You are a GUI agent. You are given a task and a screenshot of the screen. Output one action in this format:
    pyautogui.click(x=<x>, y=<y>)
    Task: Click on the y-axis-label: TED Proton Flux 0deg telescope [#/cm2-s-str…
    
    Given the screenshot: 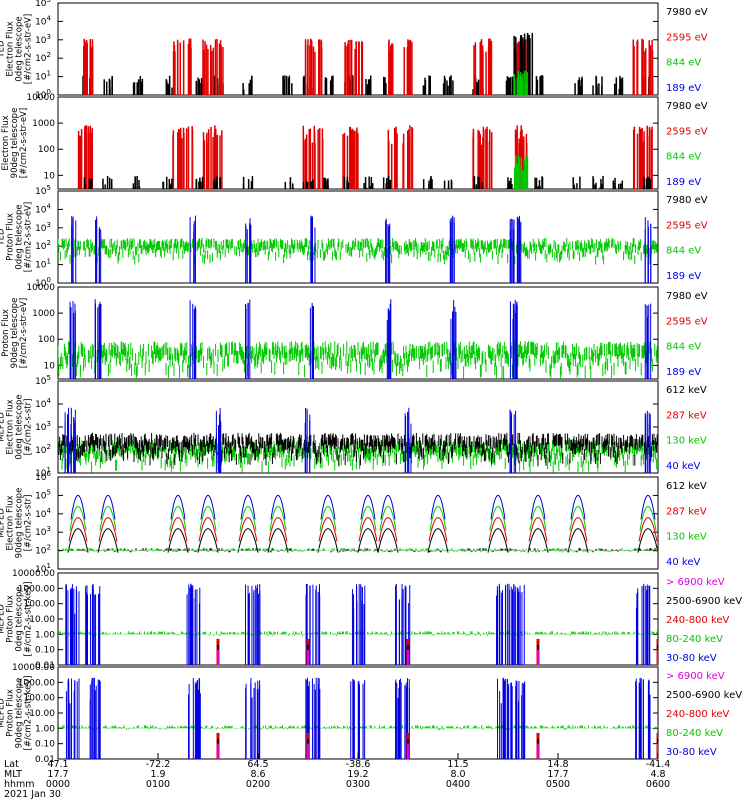 What is the action you would take?
    pyautogui.click(x=17, y=237)
    